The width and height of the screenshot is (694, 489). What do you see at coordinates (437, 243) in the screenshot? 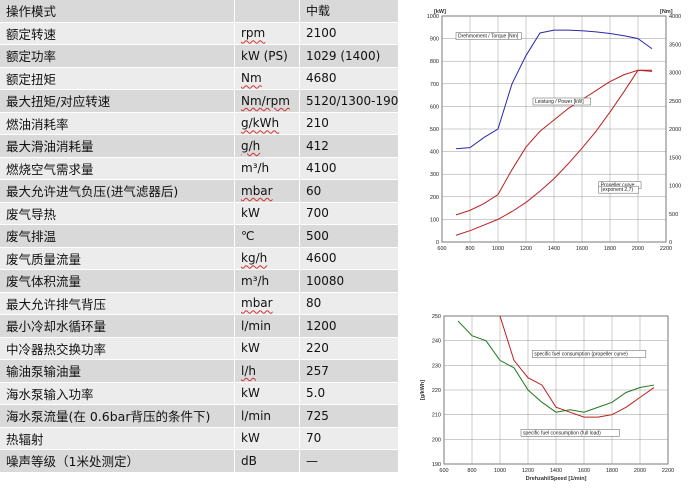
I see `y-tick-label: 0` at bounding box center [437, 243].